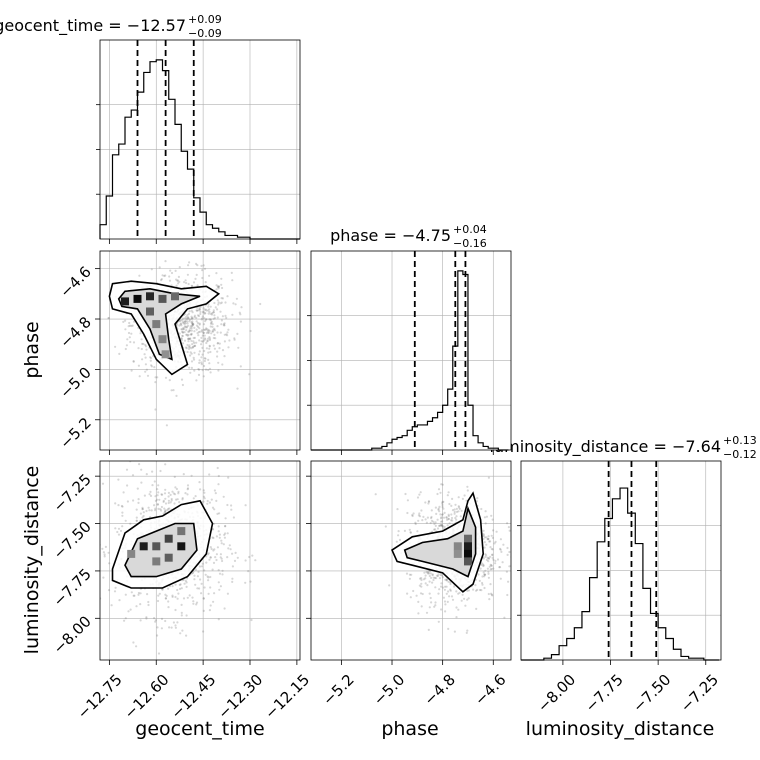  I want to click on contour-inner, so click(440, 541).